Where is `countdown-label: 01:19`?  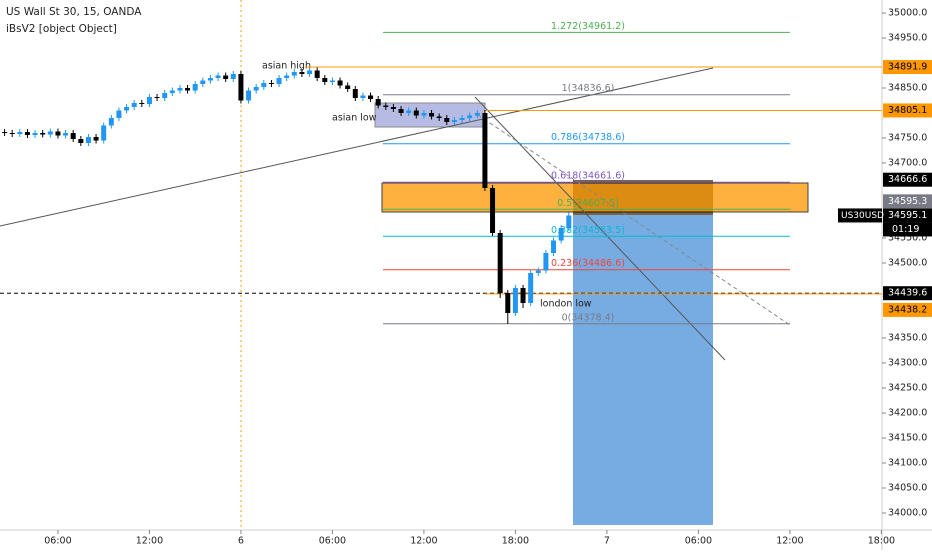
countdown-label: 01:19 is located at coordinates (905, 229).